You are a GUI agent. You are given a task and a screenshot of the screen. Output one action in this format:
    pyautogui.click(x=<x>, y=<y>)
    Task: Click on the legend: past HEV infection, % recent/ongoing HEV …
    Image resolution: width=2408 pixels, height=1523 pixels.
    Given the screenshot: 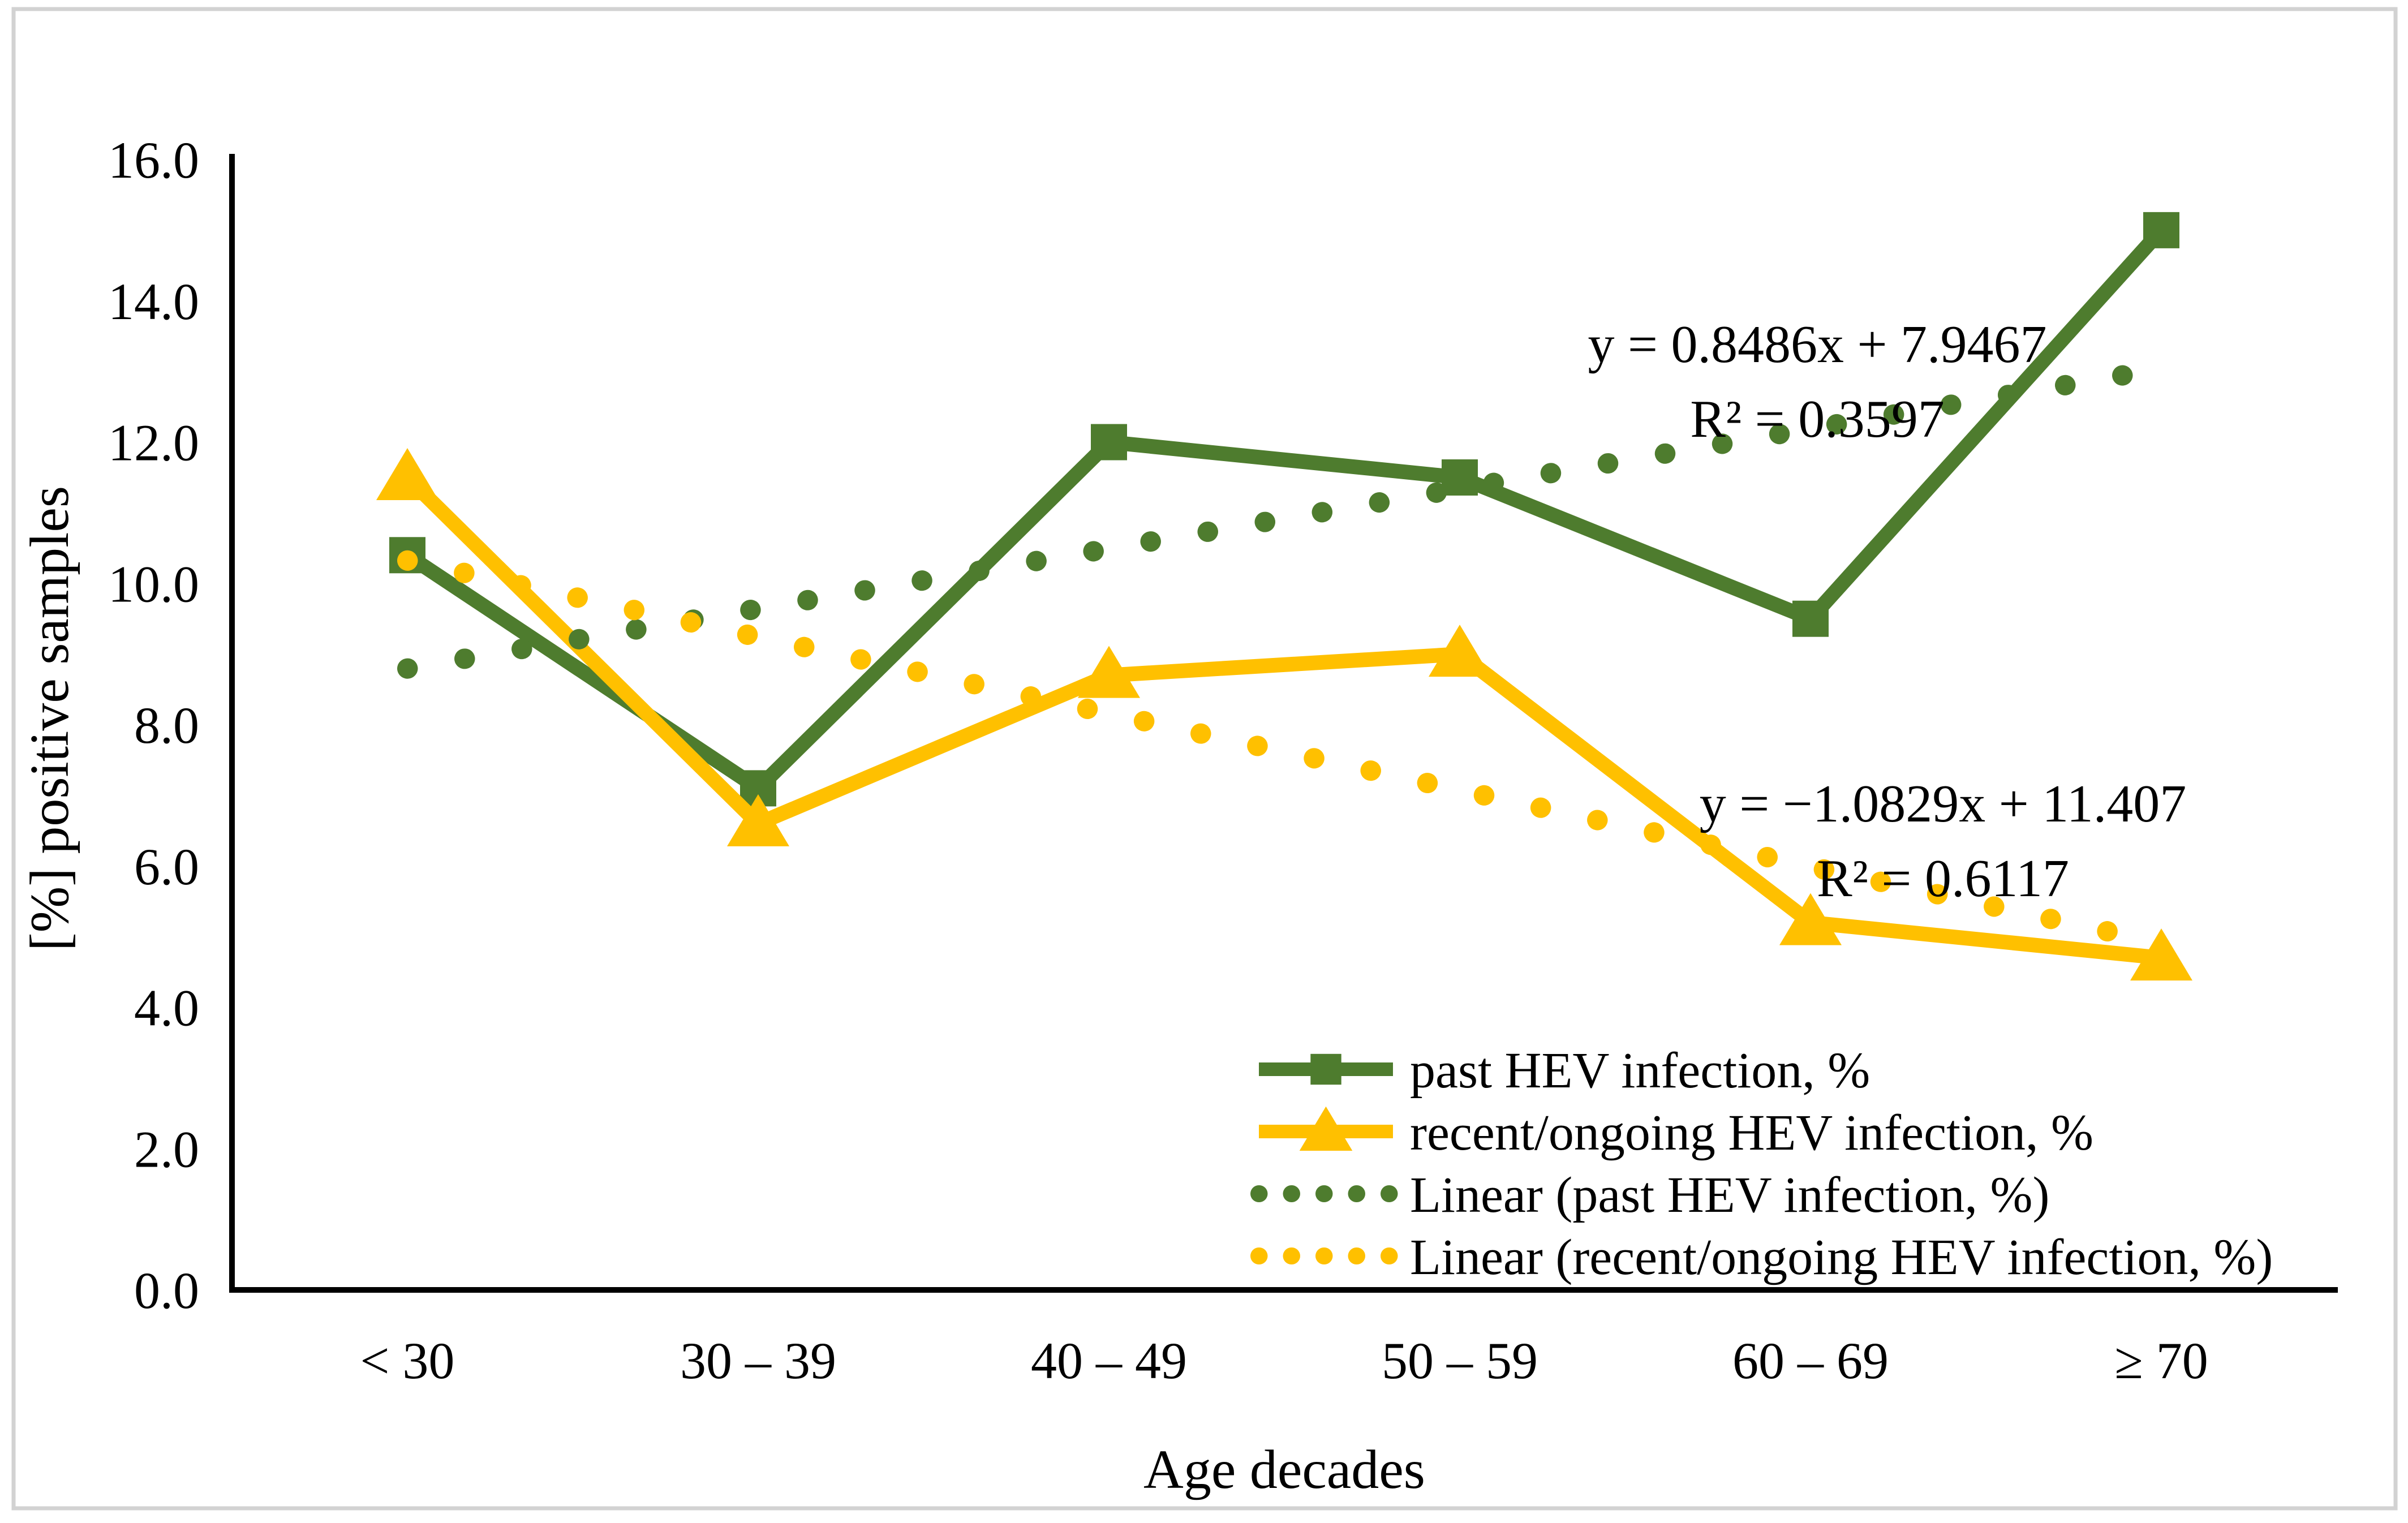 What is the action you would take?
    pyautogui.click(x=1761, y=1164)
    